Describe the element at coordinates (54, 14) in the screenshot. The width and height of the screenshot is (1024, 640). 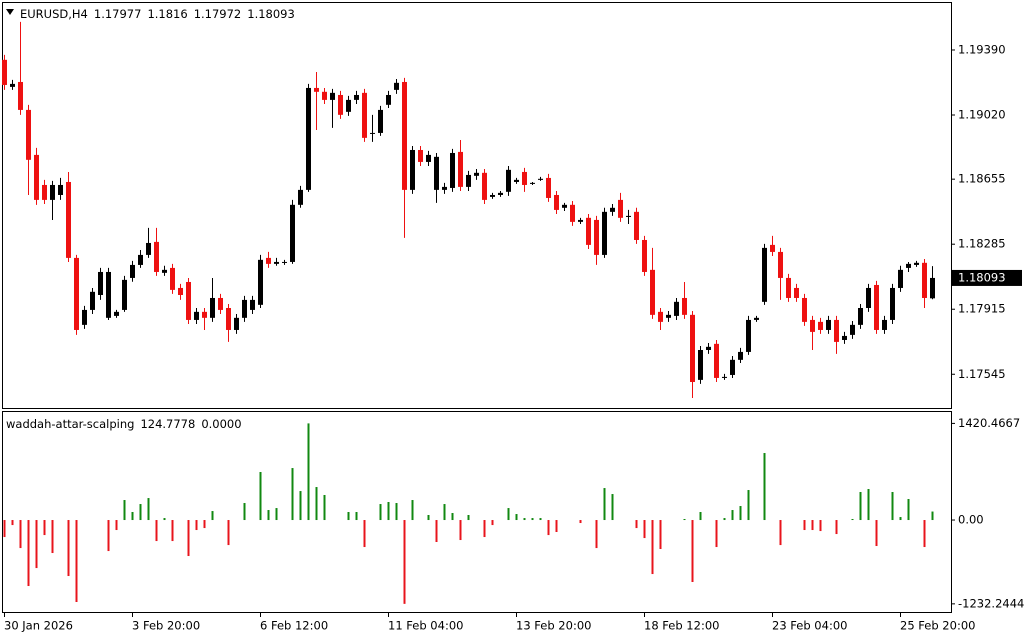
I see `symbol: EURUSD,H4` at that location.